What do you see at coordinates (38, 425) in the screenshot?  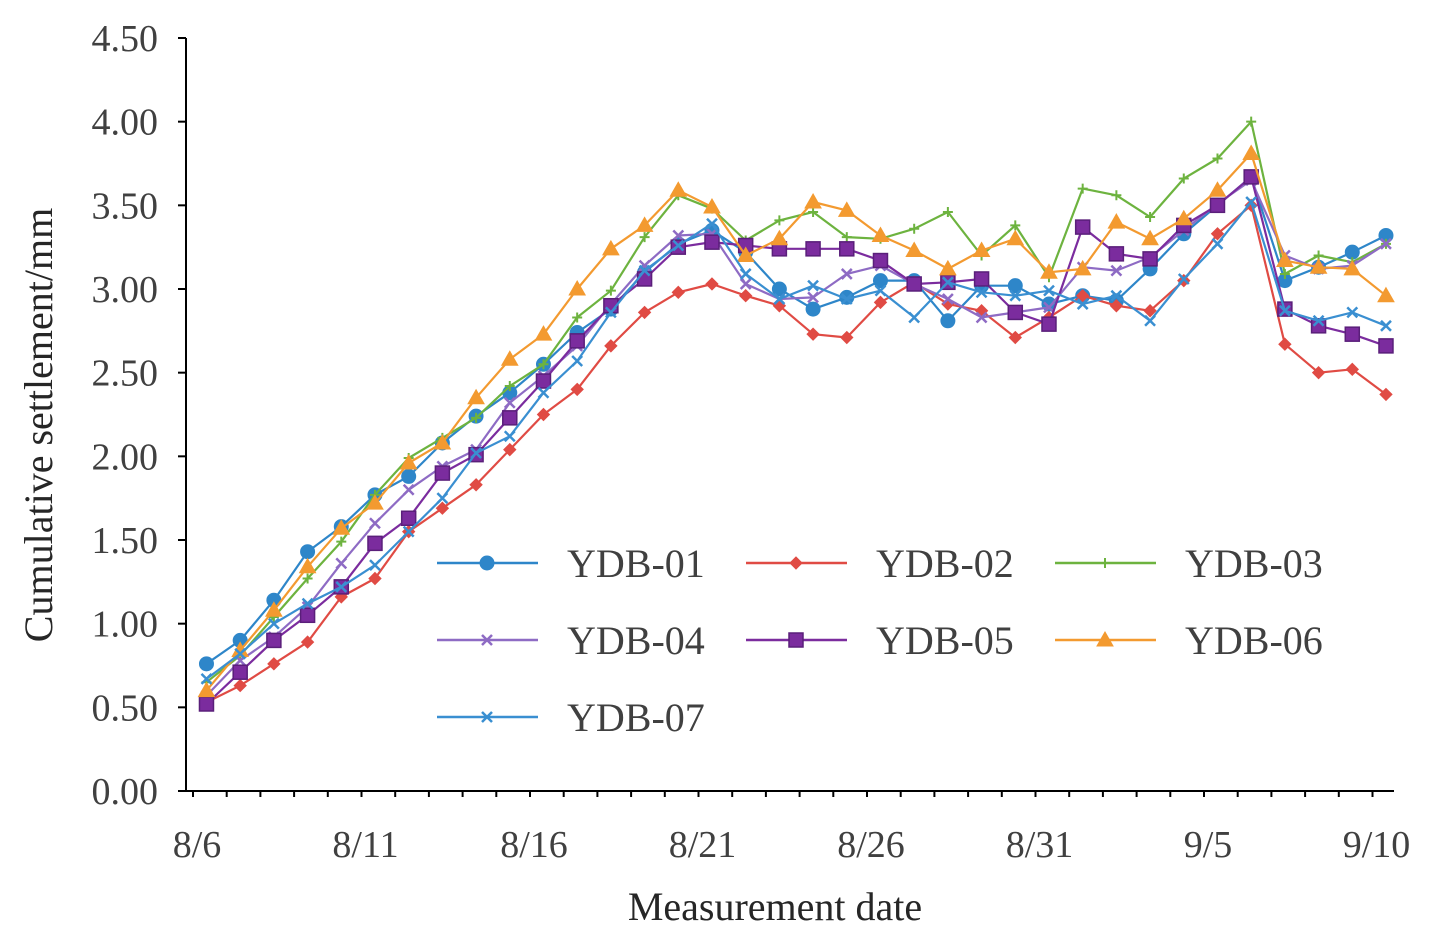 I see `y-axis-title: Cumulative settlement/mm` at bounding box center [38, 425].